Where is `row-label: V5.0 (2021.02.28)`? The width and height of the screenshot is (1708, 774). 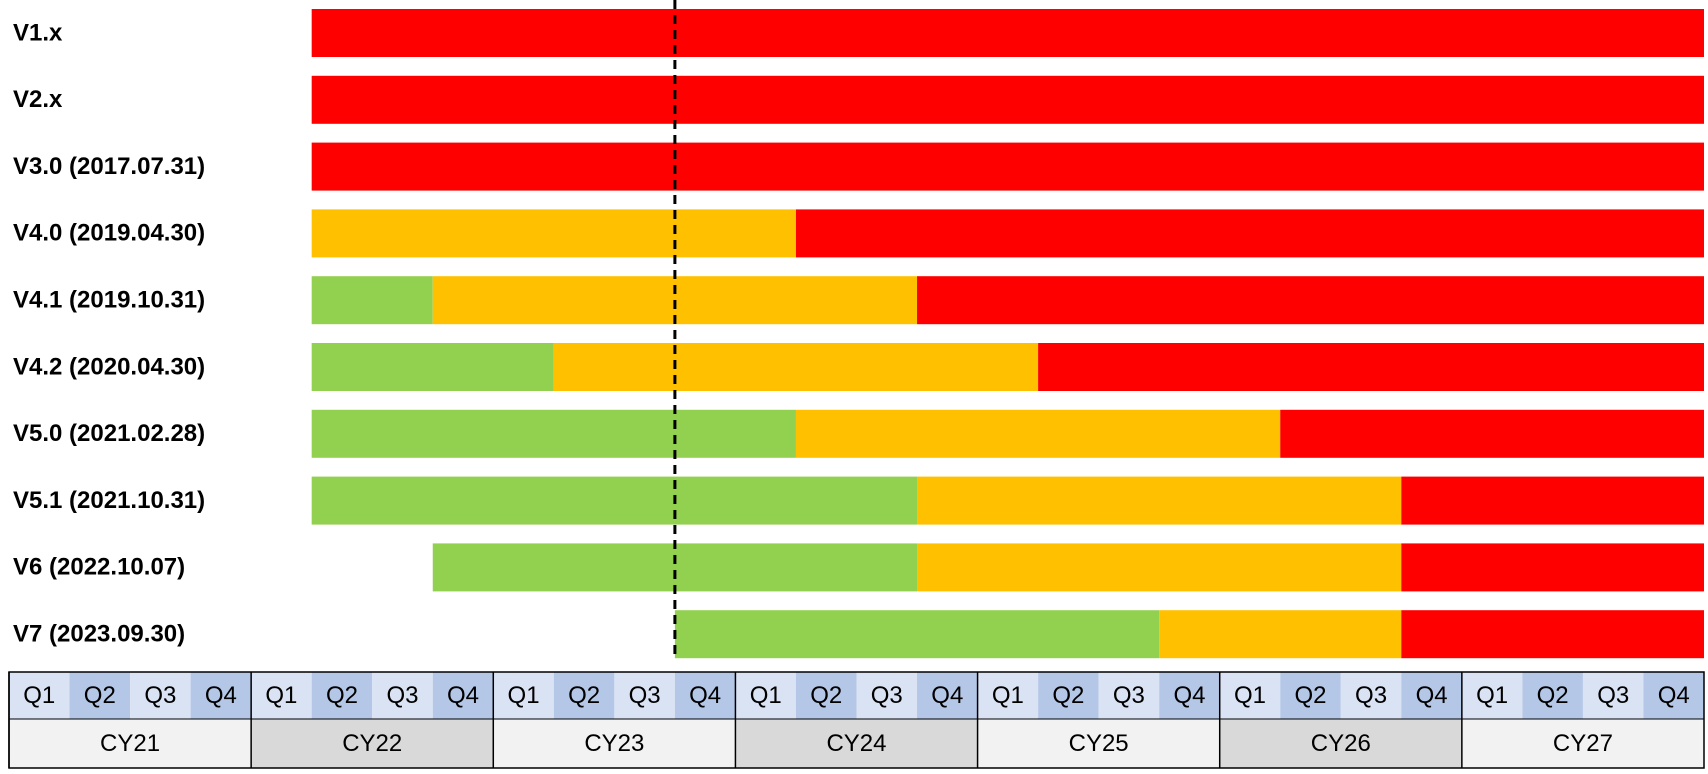
row-label: V5.0 (2021.02.28) is located at coordinates (109, 433).